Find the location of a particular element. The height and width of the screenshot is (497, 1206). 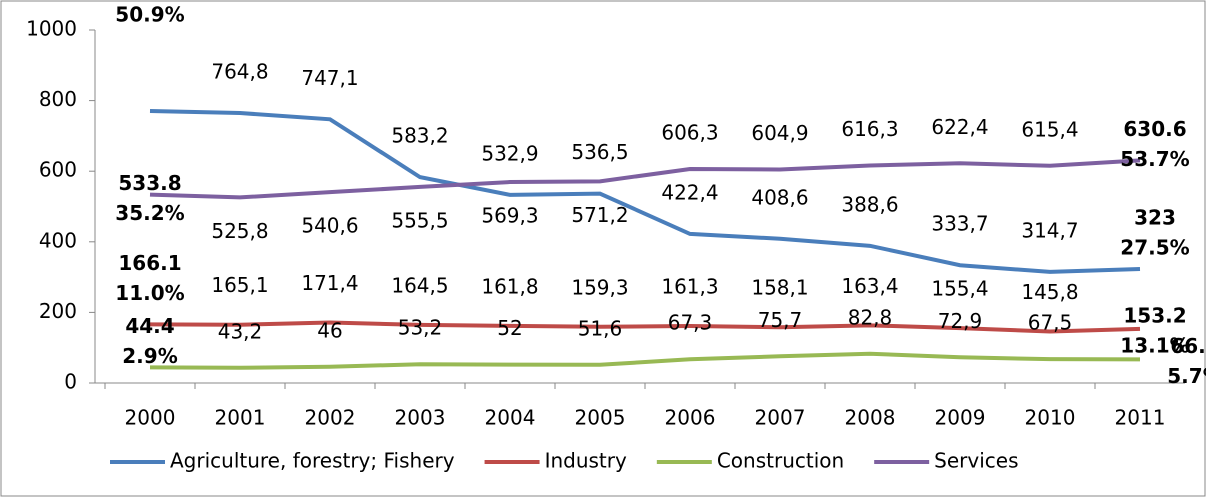

data-label: 161,8 is located at coordinates (509, 286).